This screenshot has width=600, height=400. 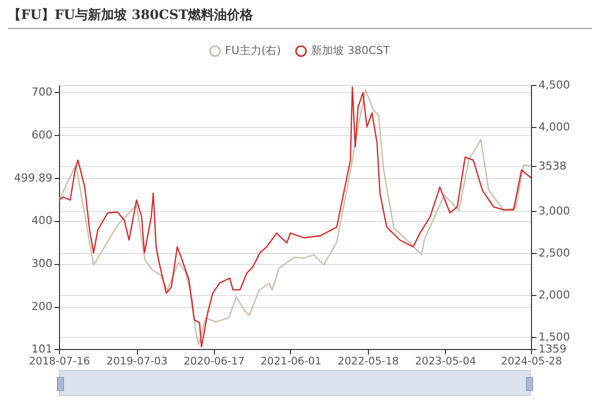 What do you see at coordinates (291, 362) in the screenshot?
I see `x-tick-label: 2021-06-01` at bounding box center [291, 362].